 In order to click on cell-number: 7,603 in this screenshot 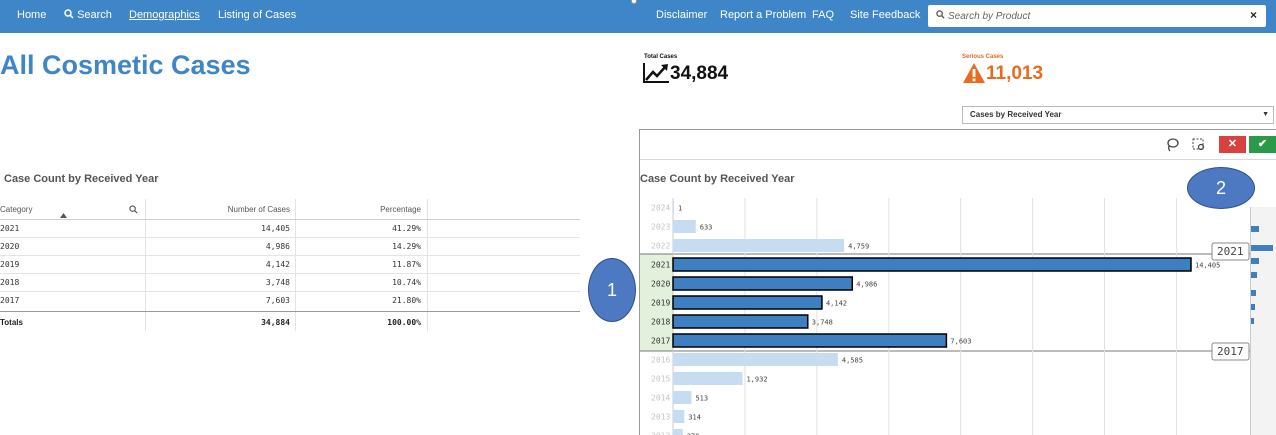, I will do `click(277, 300)`.